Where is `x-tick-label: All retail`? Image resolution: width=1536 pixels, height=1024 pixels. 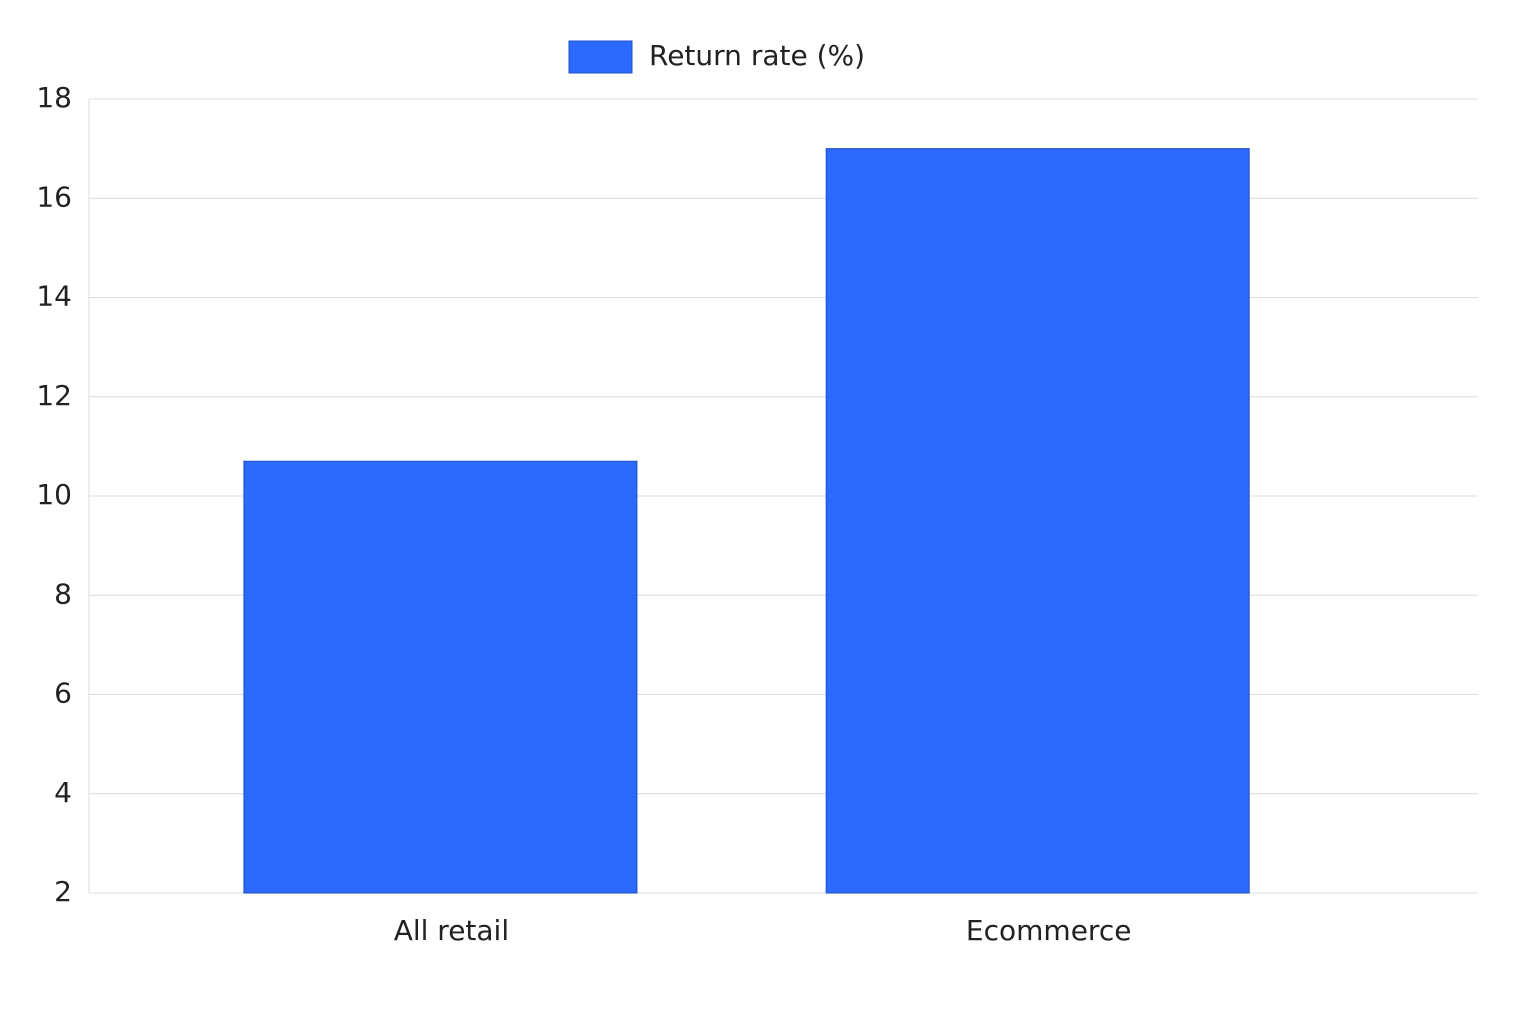
x-tick-label: All retail is located at coordinates (451, 930).